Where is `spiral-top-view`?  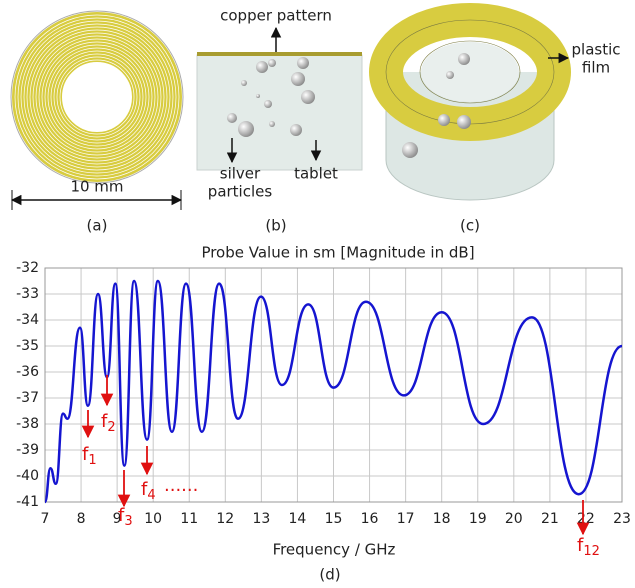 spiral-top-view is located at coordinates (97, 97).